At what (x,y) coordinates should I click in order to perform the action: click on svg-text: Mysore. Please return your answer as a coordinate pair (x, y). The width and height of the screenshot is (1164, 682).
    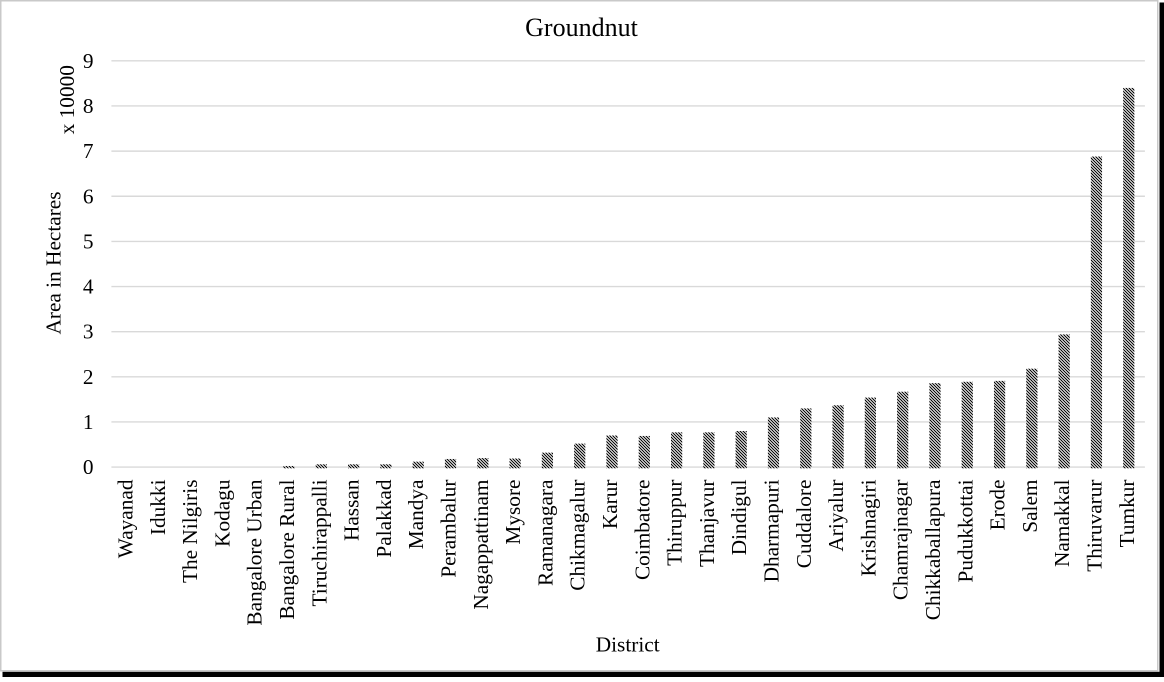
    Looking at the image, I should click on (513, 512).